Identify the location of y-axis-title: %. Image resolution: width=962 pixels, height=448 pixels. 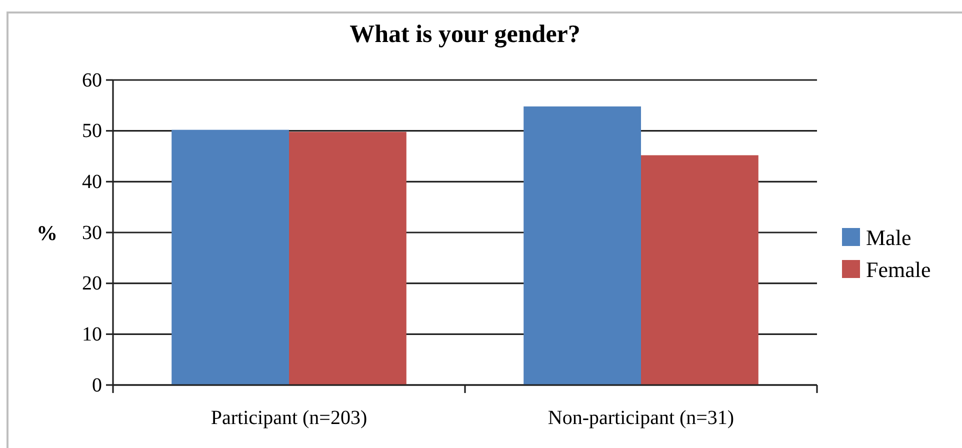
(47, 233).